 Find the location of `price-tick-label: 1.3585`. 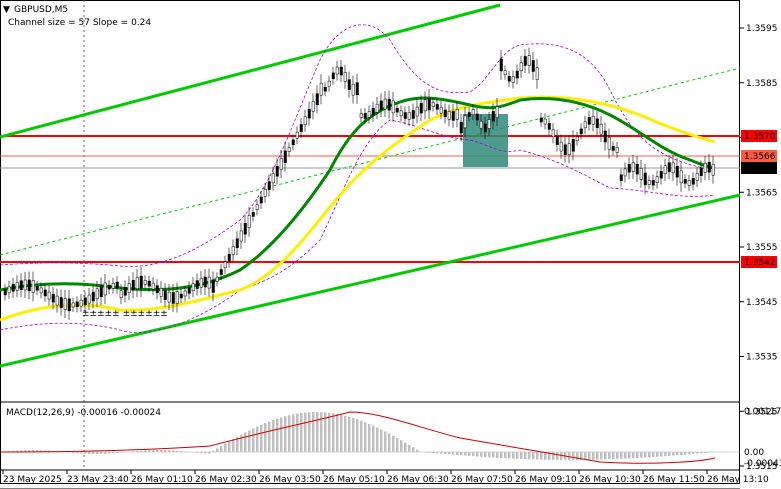

price-tick-label: 1.3585 is located at coordinates (762, 84).